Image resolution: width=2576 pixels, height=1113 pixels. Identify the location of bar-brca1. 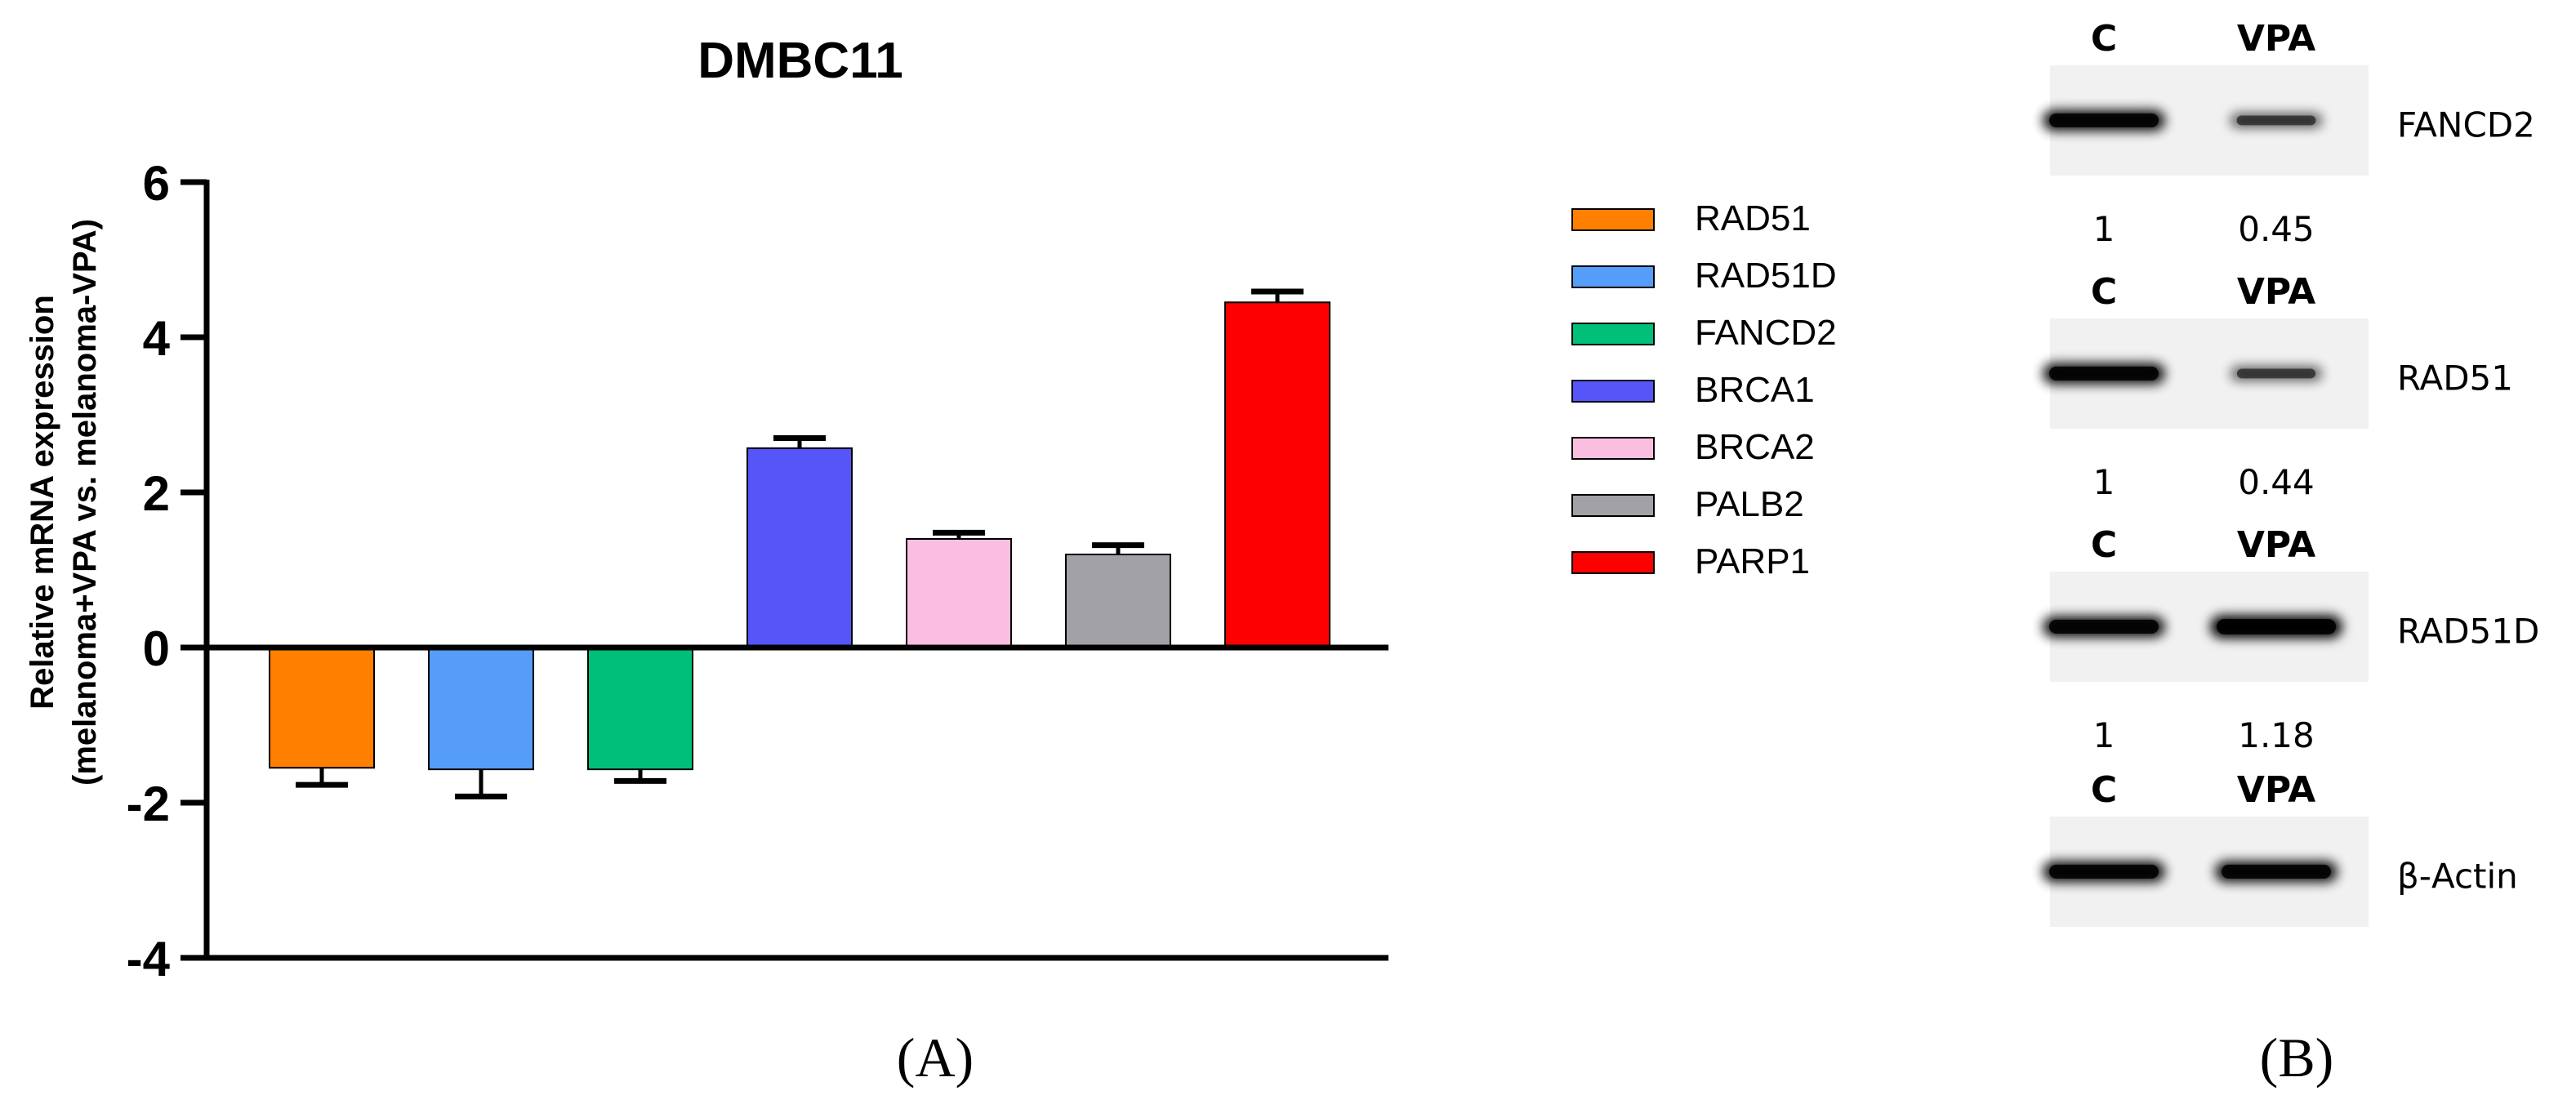
(800, 547).